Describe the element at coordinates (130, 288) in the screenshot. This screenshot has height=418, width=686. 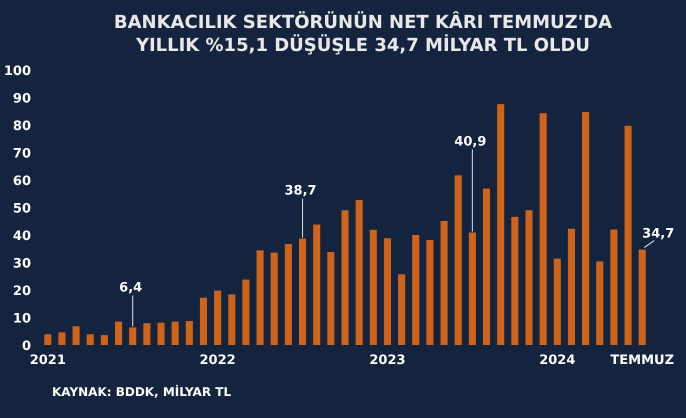
I see `data-label: 6,4` at that location.